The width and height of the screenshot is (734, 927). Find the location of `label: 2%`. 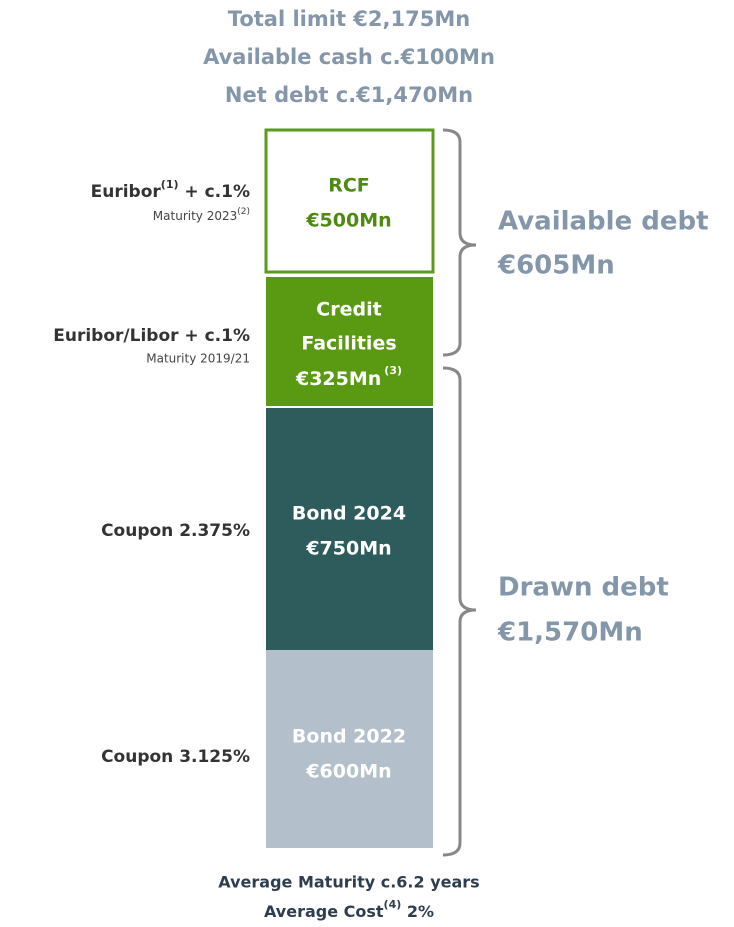

label: 2% is located at coordinates (417, 911).